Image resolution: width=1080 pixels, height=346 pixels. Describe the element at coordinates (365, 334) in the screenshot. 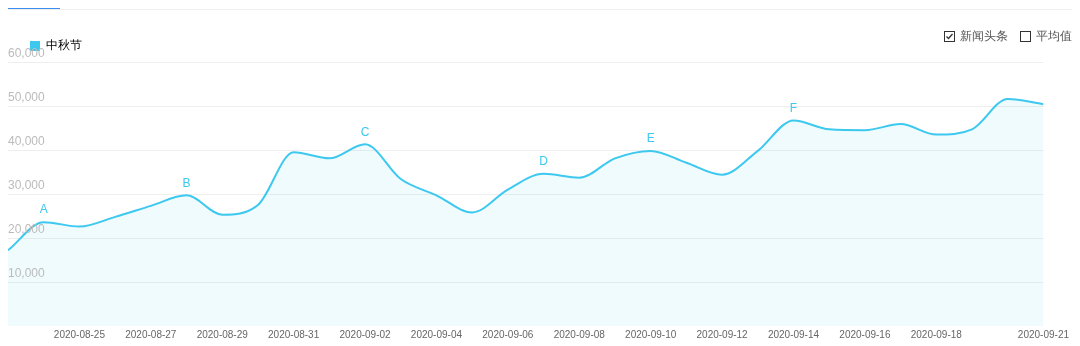

I see `x-tick-label: 2020-09-02` at that location.